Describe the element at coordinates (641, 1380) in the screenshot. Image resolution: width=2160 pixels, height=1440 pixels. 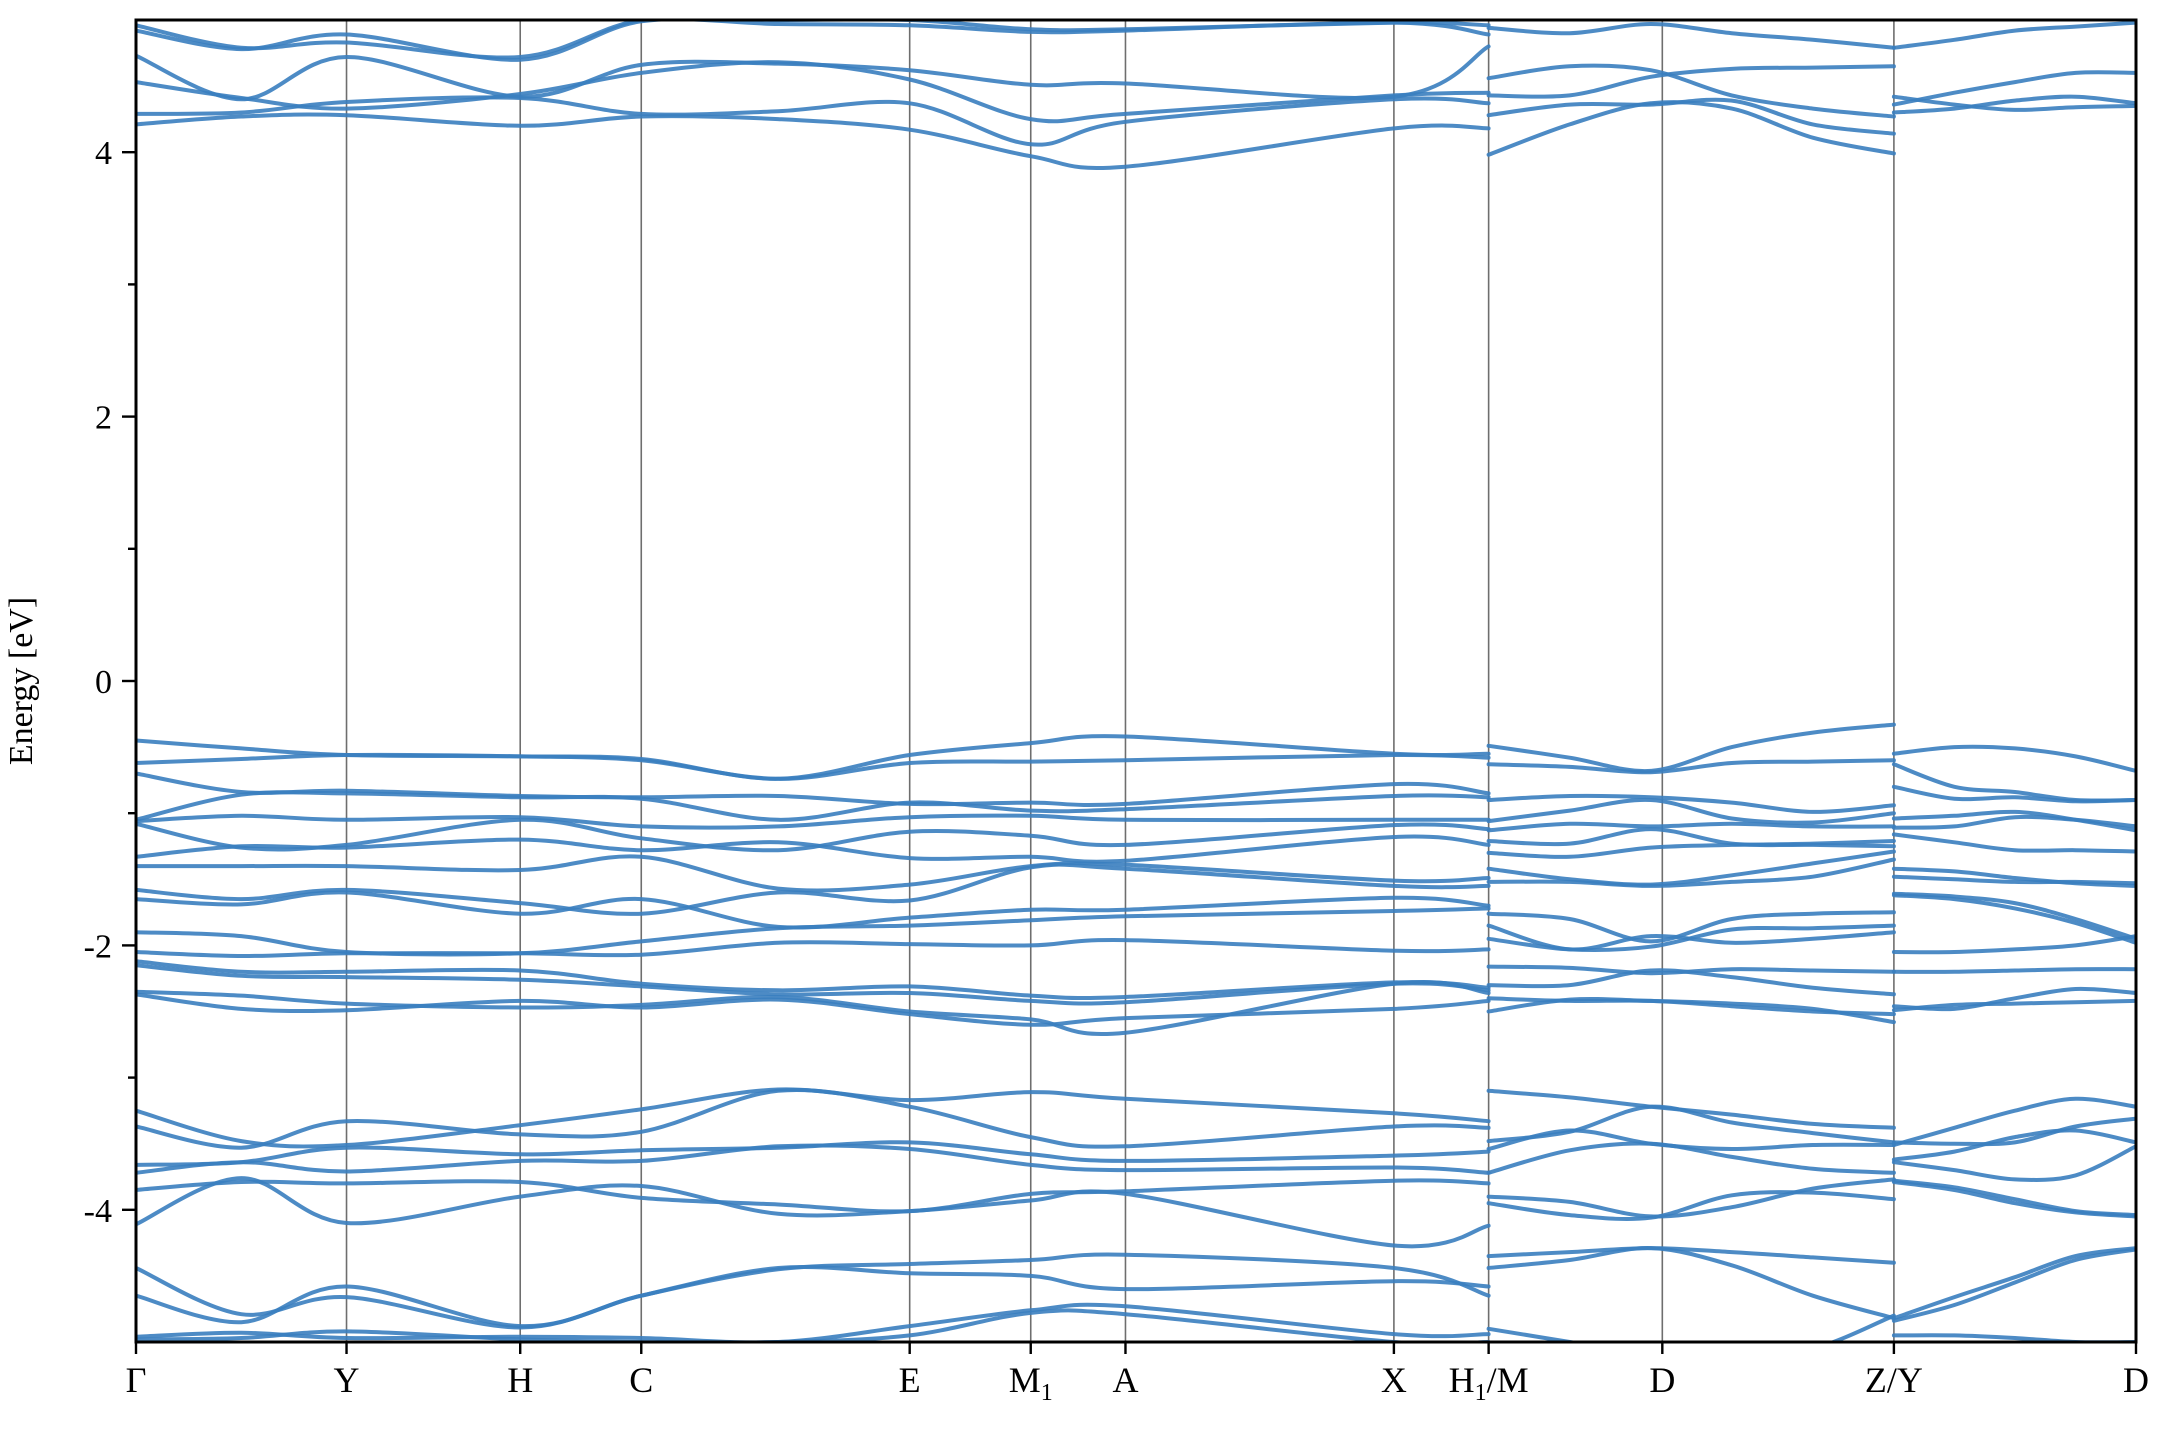
I see `kpoint-label: C` at that location.